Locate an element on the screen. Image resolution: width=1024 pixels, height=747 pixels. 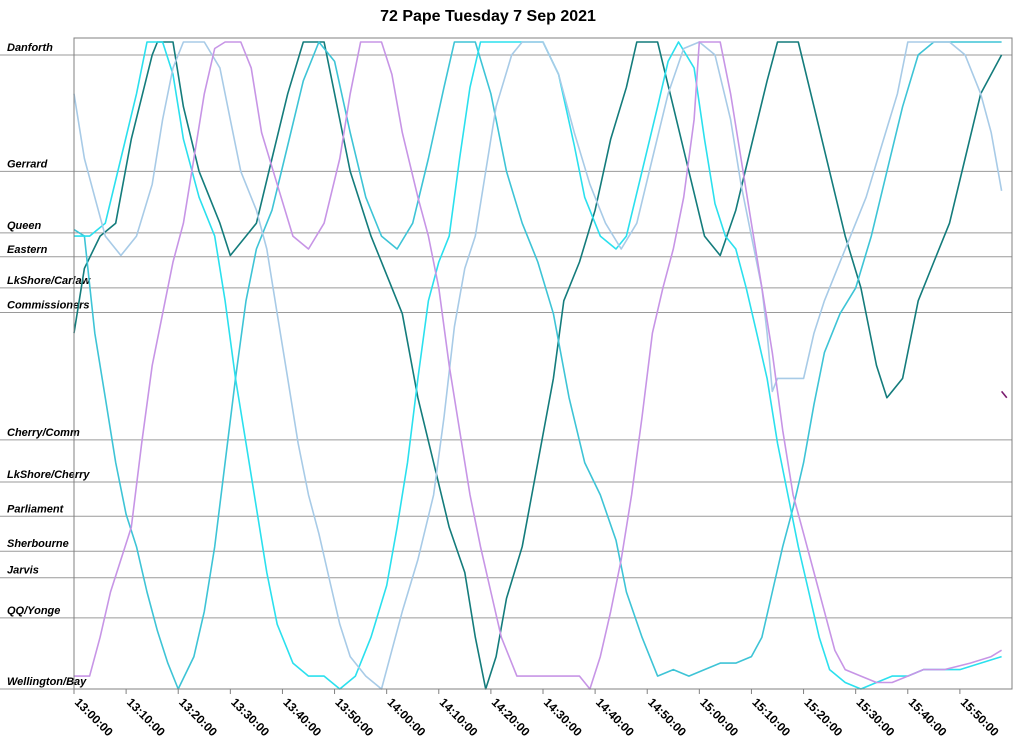
x-tick-label: 15:40:00 is located at coordinates (928, 717).